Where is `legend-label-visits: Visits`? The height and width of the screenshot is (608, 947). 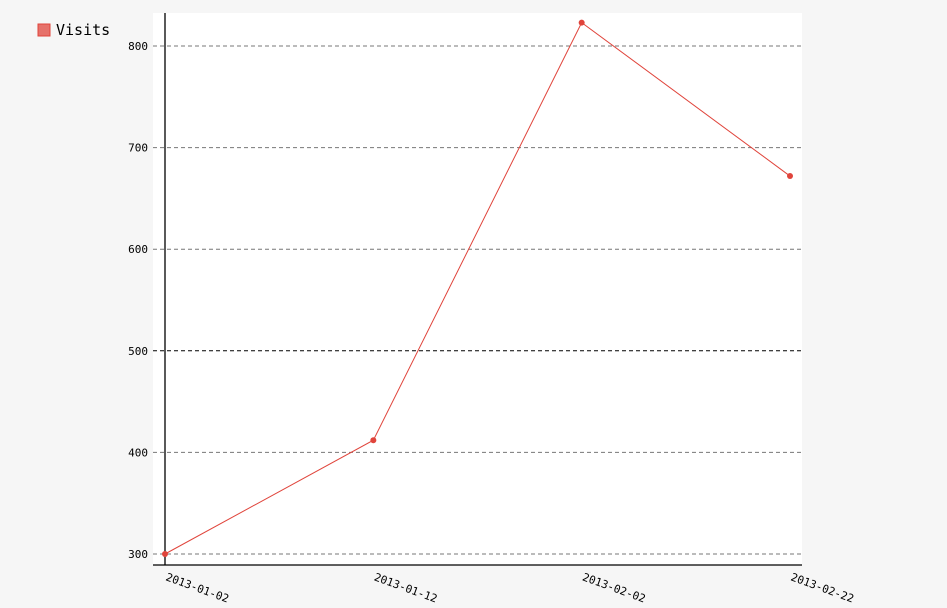
legend-label-visits: Visits is located at coordinates (83, 30).